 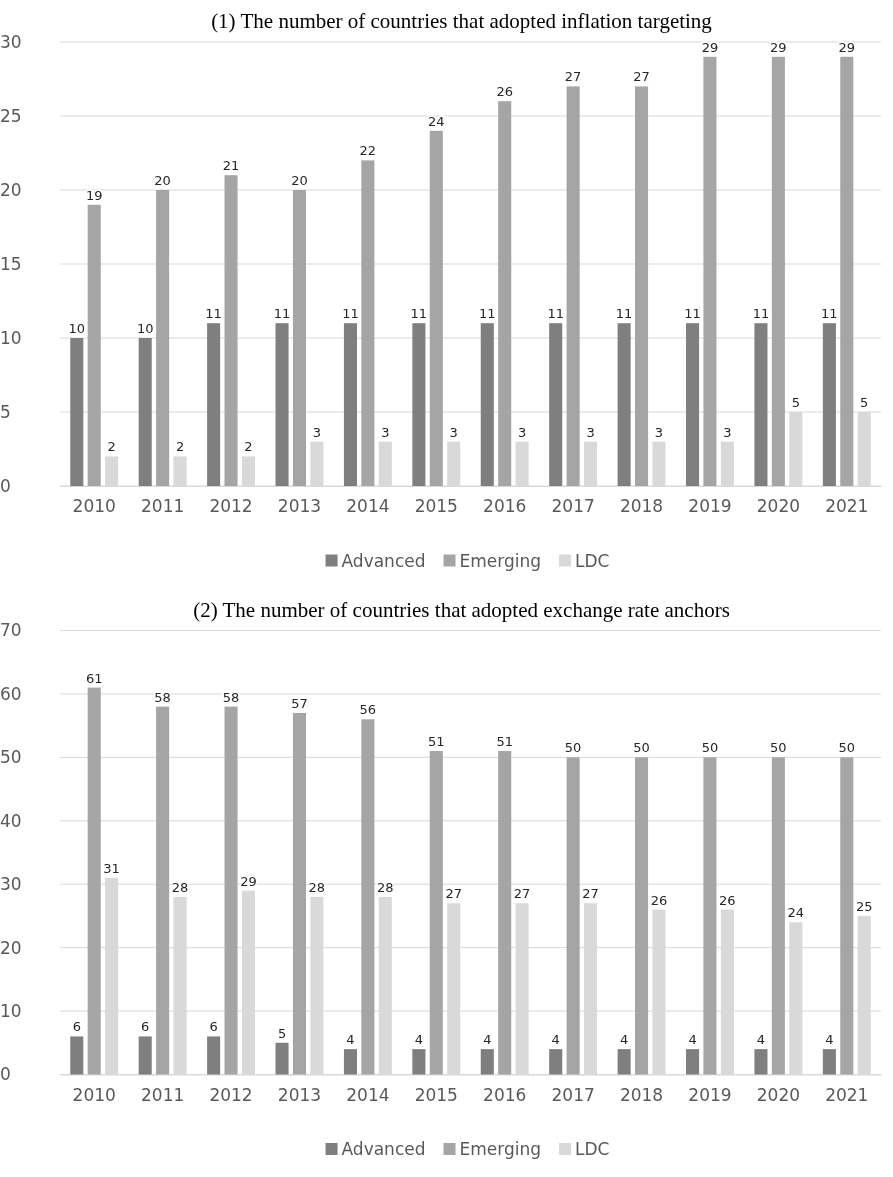 What do you see at coordinates (162, 506) in the screenshot?
I see `x-tick-label: 2011` at bounding box center [162, 506].